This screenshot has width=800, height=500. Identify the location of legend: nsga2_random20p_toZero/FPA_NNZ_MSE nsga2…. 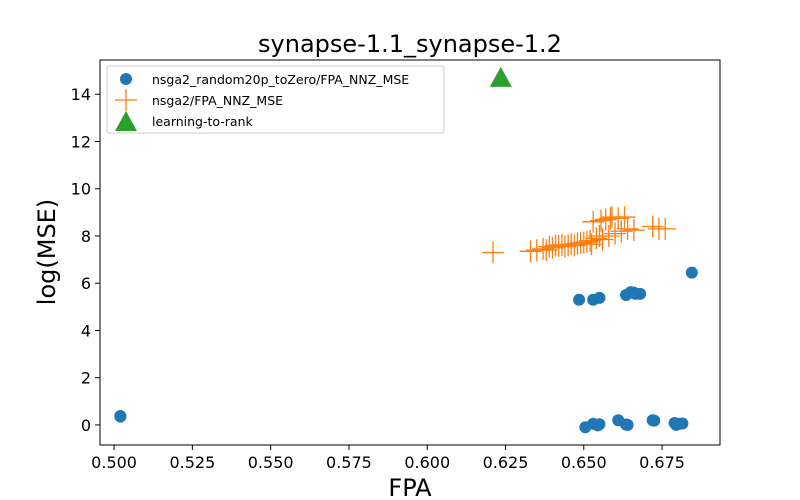
(275, 99).